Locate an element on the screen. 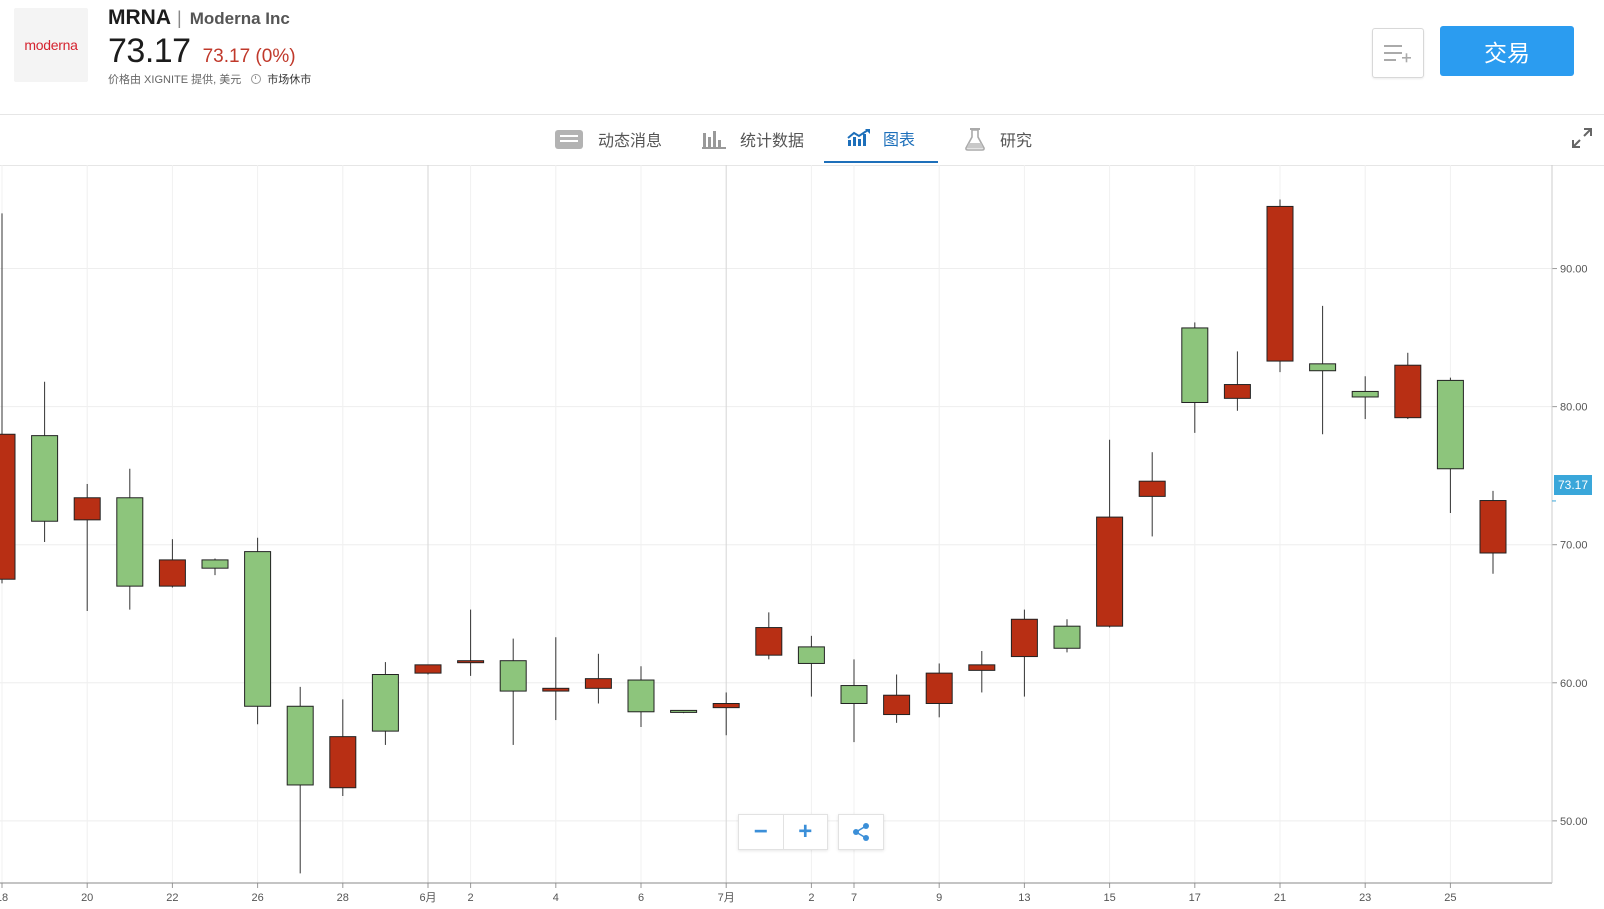  zoom-in-button: + is located at coordinates (805, 831).